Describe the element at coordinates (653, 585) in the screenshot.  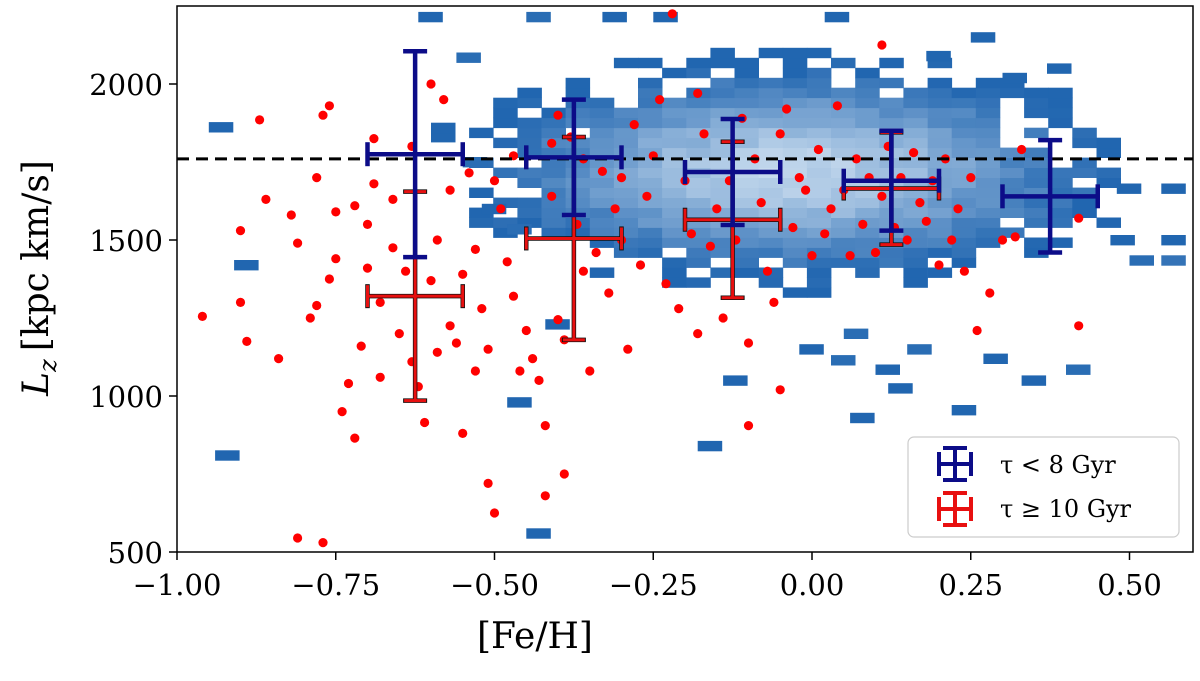
I see `x-tick-label: −0.25` at that location.